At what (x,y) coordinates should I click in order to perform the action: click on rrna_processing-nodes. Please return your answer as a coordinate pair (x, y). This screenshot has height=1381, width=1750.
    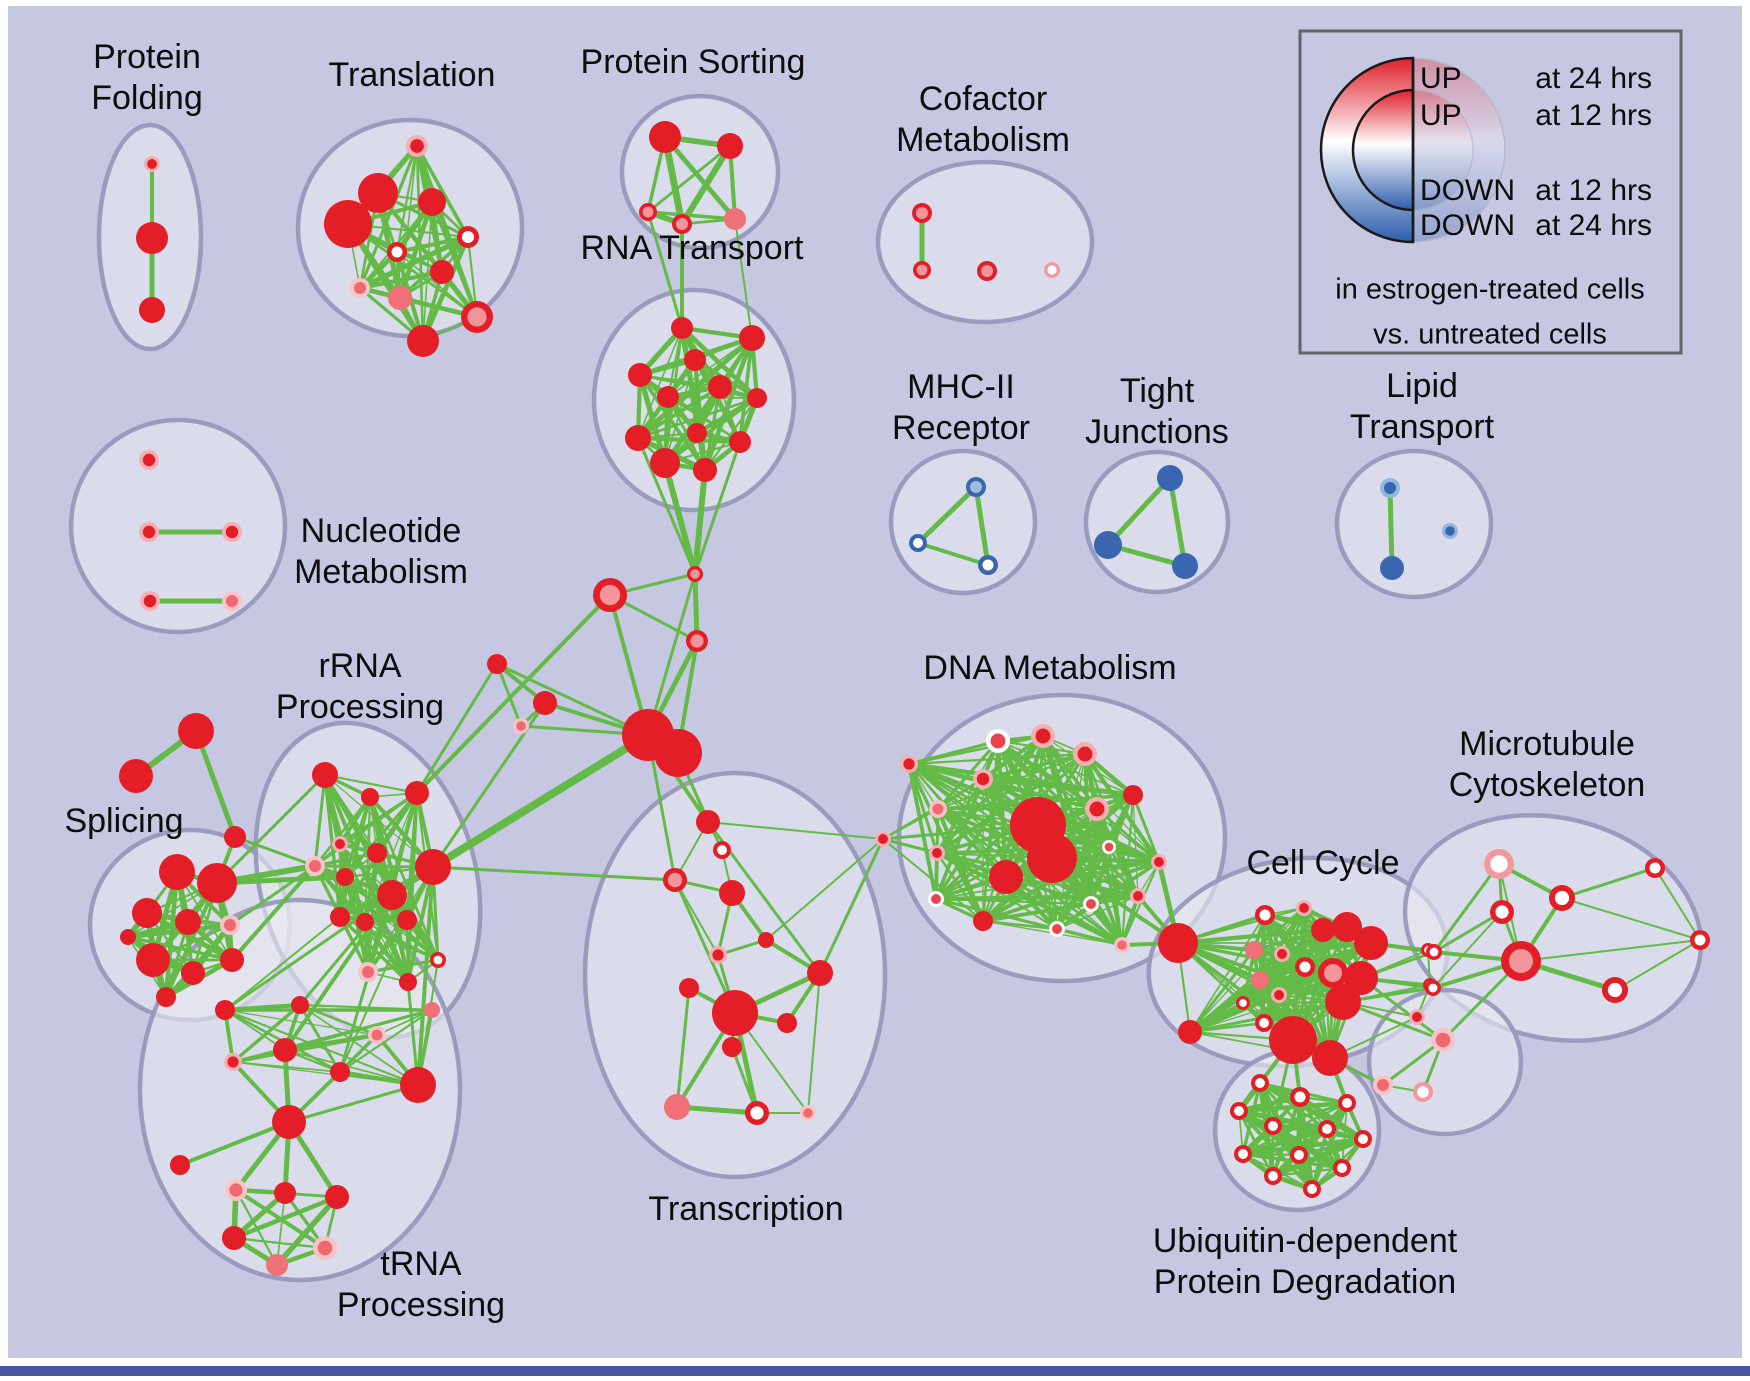
    Looking at the image, I should click on (333, 932).